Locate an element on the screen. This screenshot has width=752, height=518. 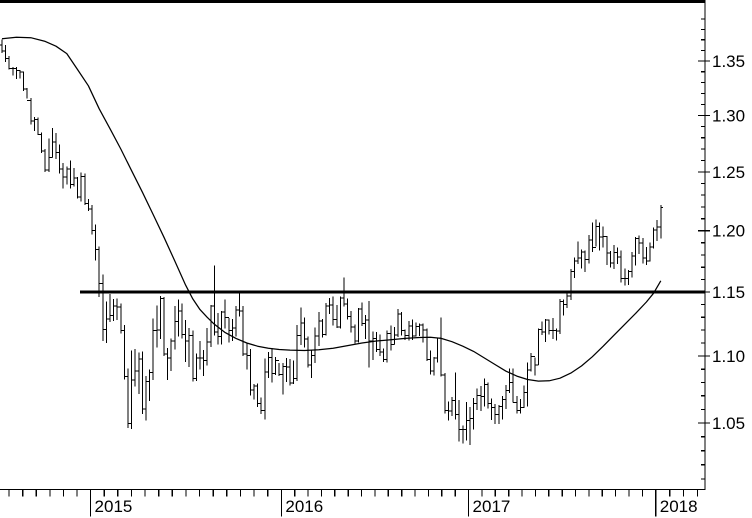
y-axis-label: 1.05 is located at coordinates (728, 423).